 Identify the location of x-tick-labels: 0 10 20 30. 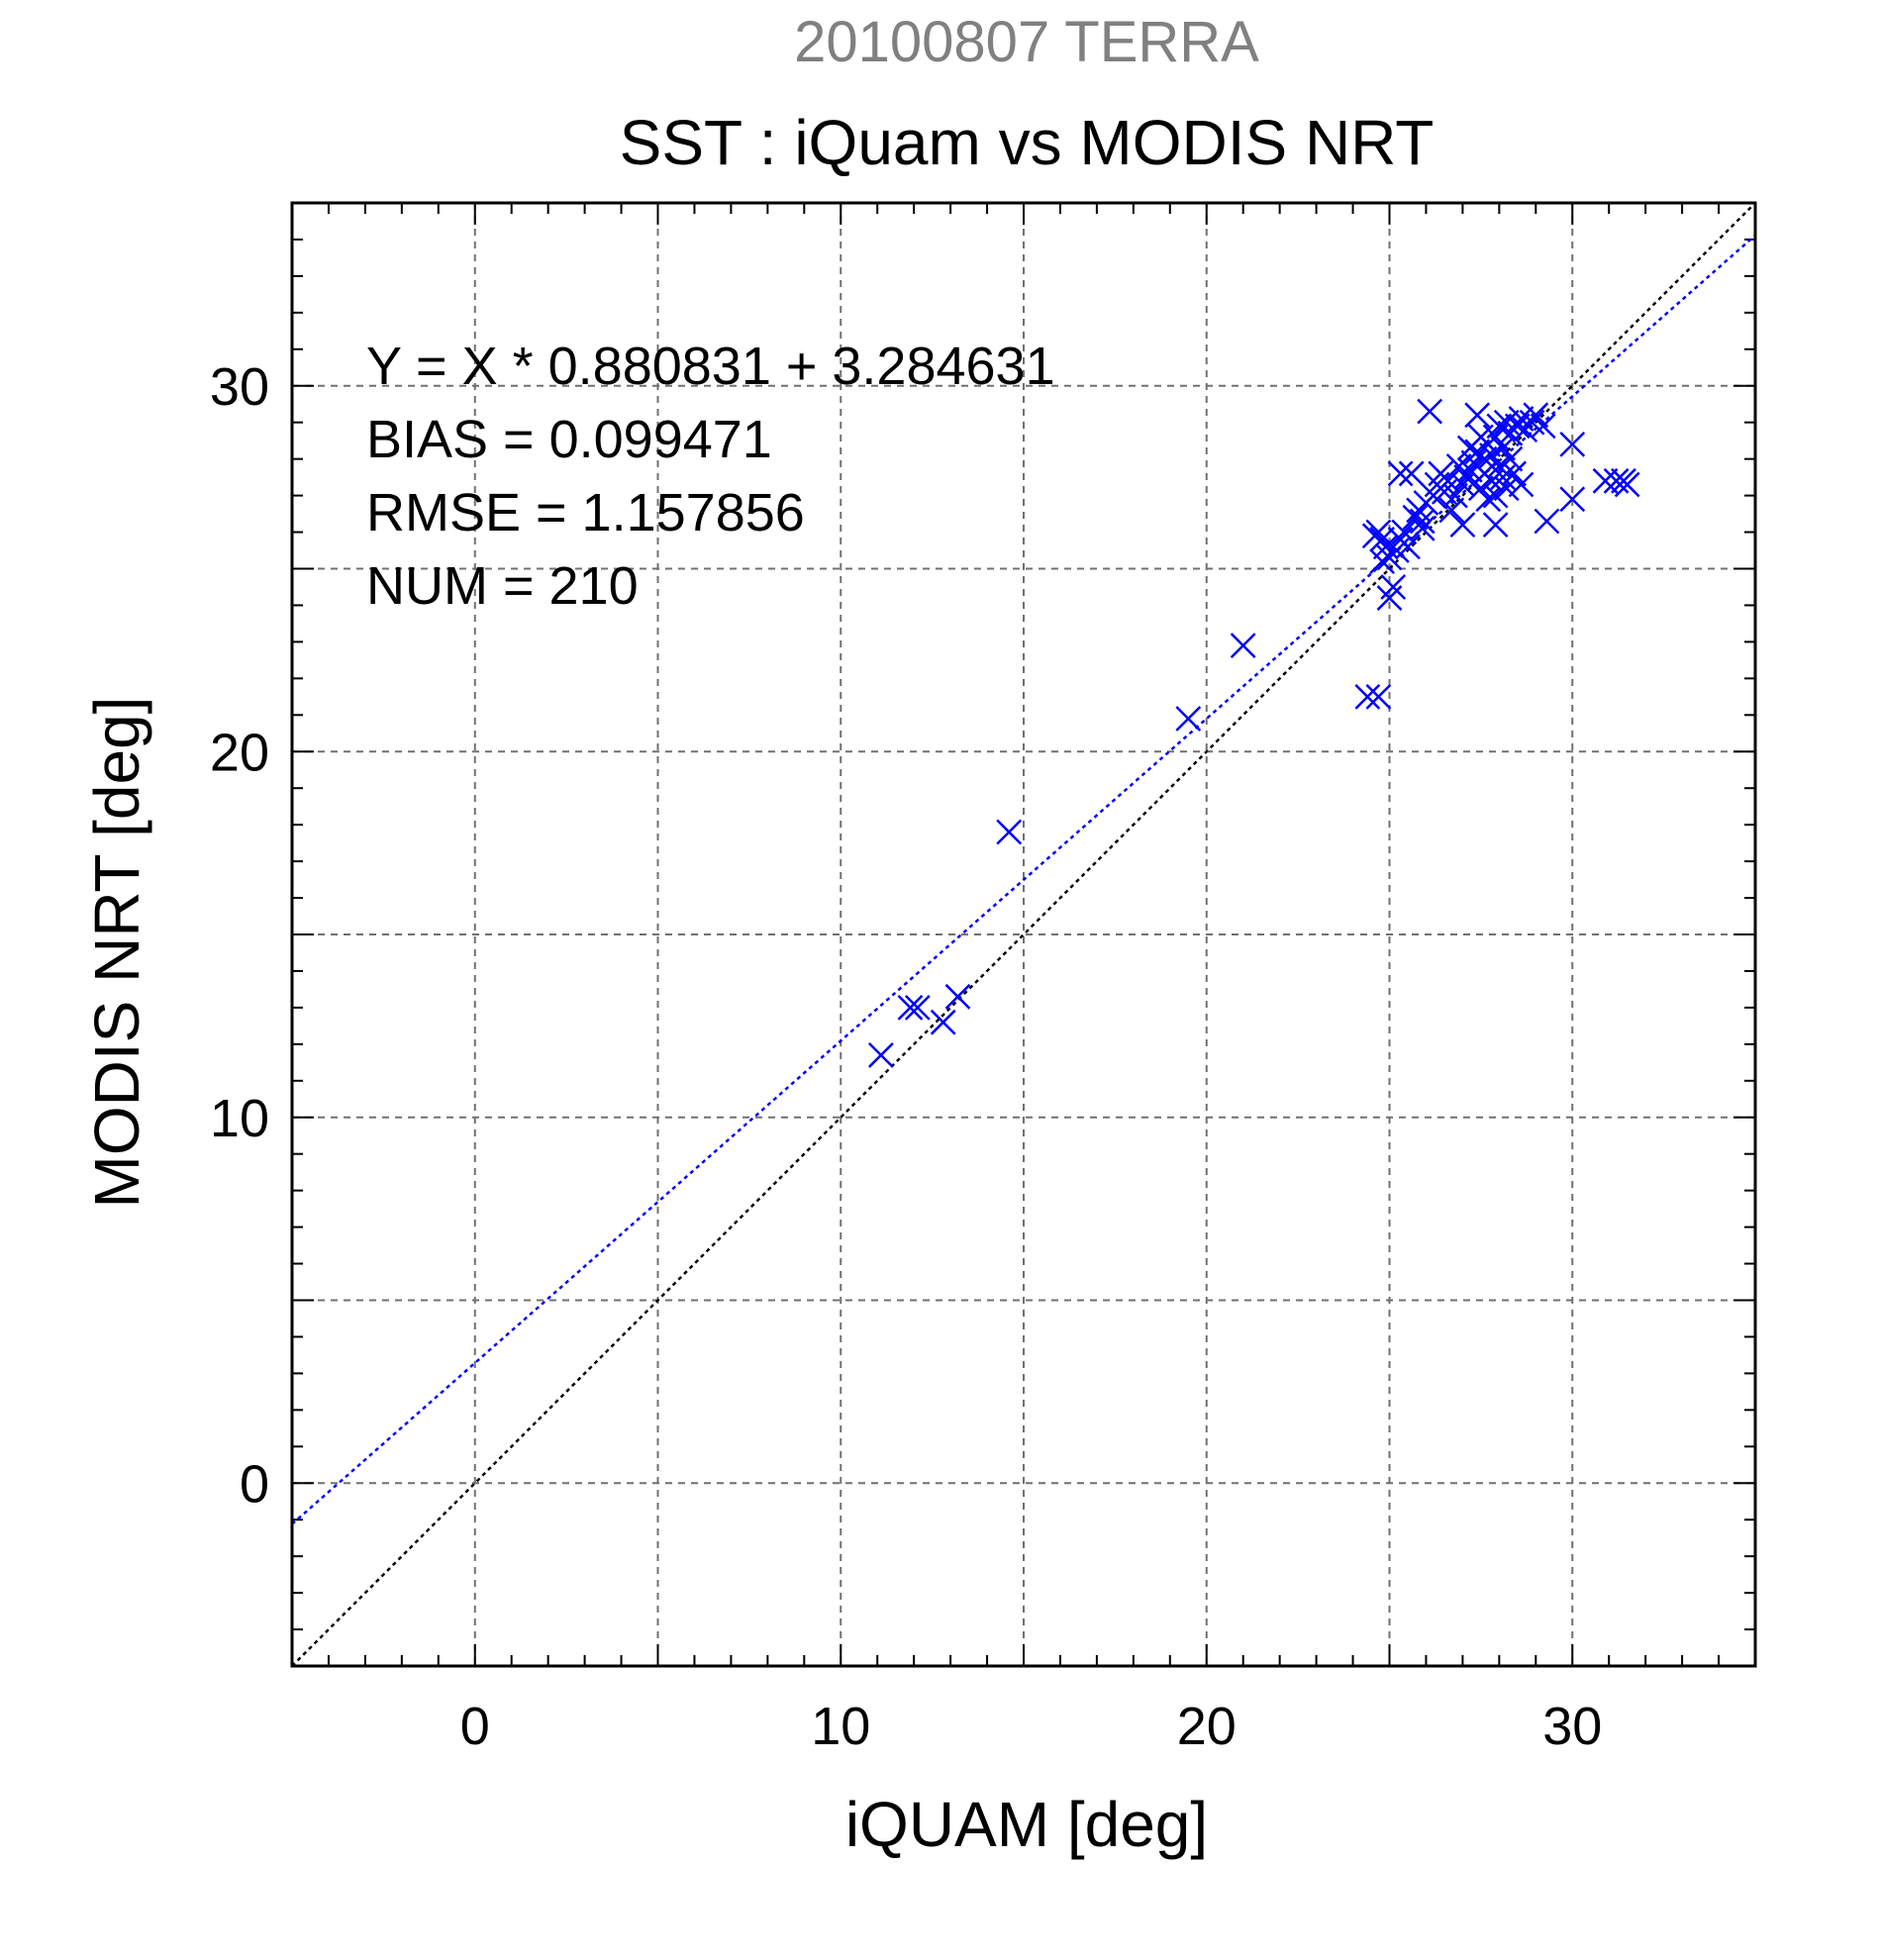
(1031, 1726).